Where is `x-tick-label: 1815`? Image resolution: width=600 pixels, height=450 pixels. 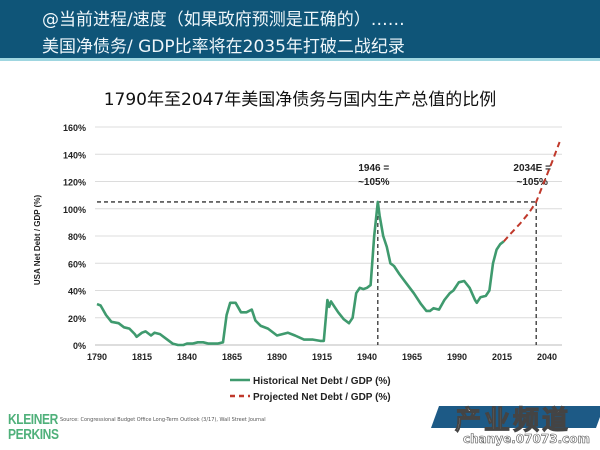 x-tick-label: 1815 is located at coordinates (142, 357).